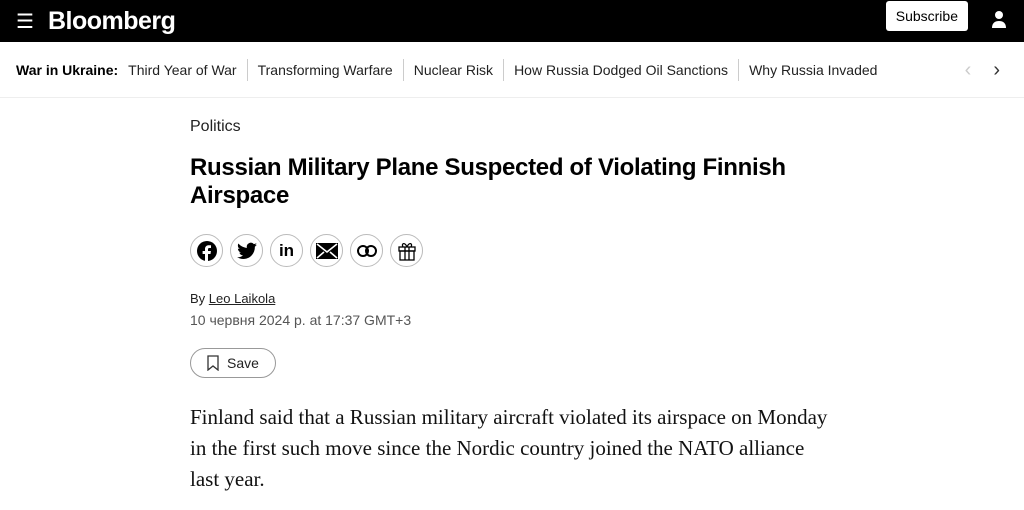  I want to click on byline: By Leo Laikola, so click(233, 298).